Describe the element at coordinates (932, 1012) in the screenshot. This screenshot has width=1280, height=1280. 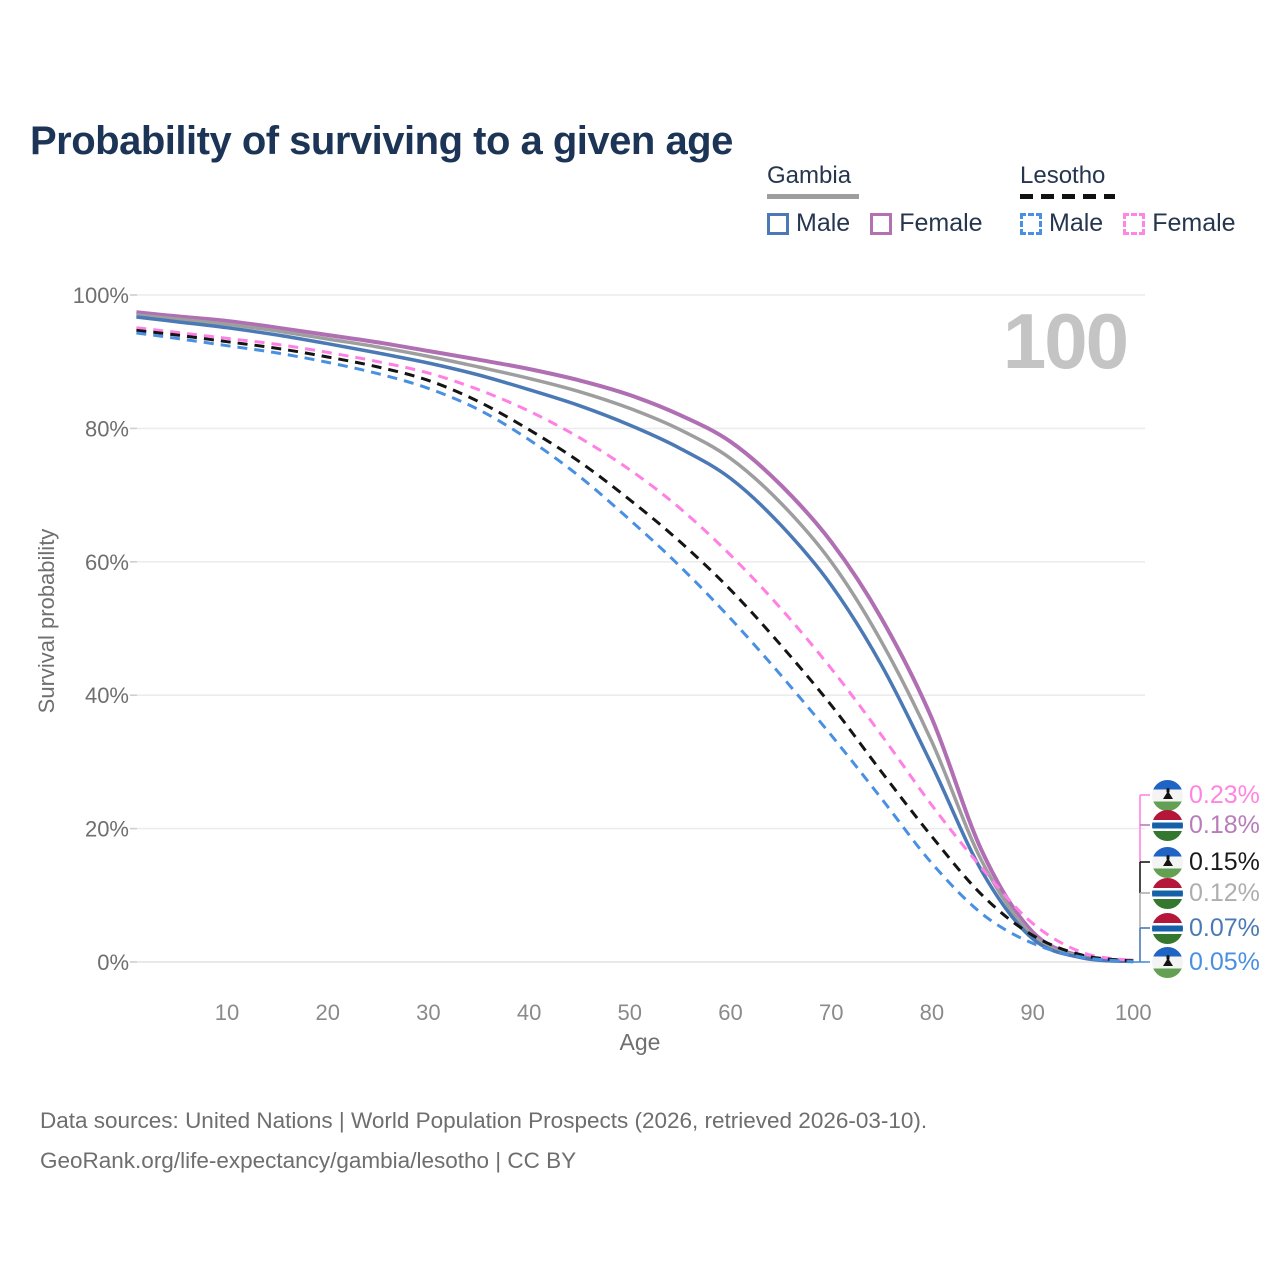
I see `x-tick-label: 80` at that location.